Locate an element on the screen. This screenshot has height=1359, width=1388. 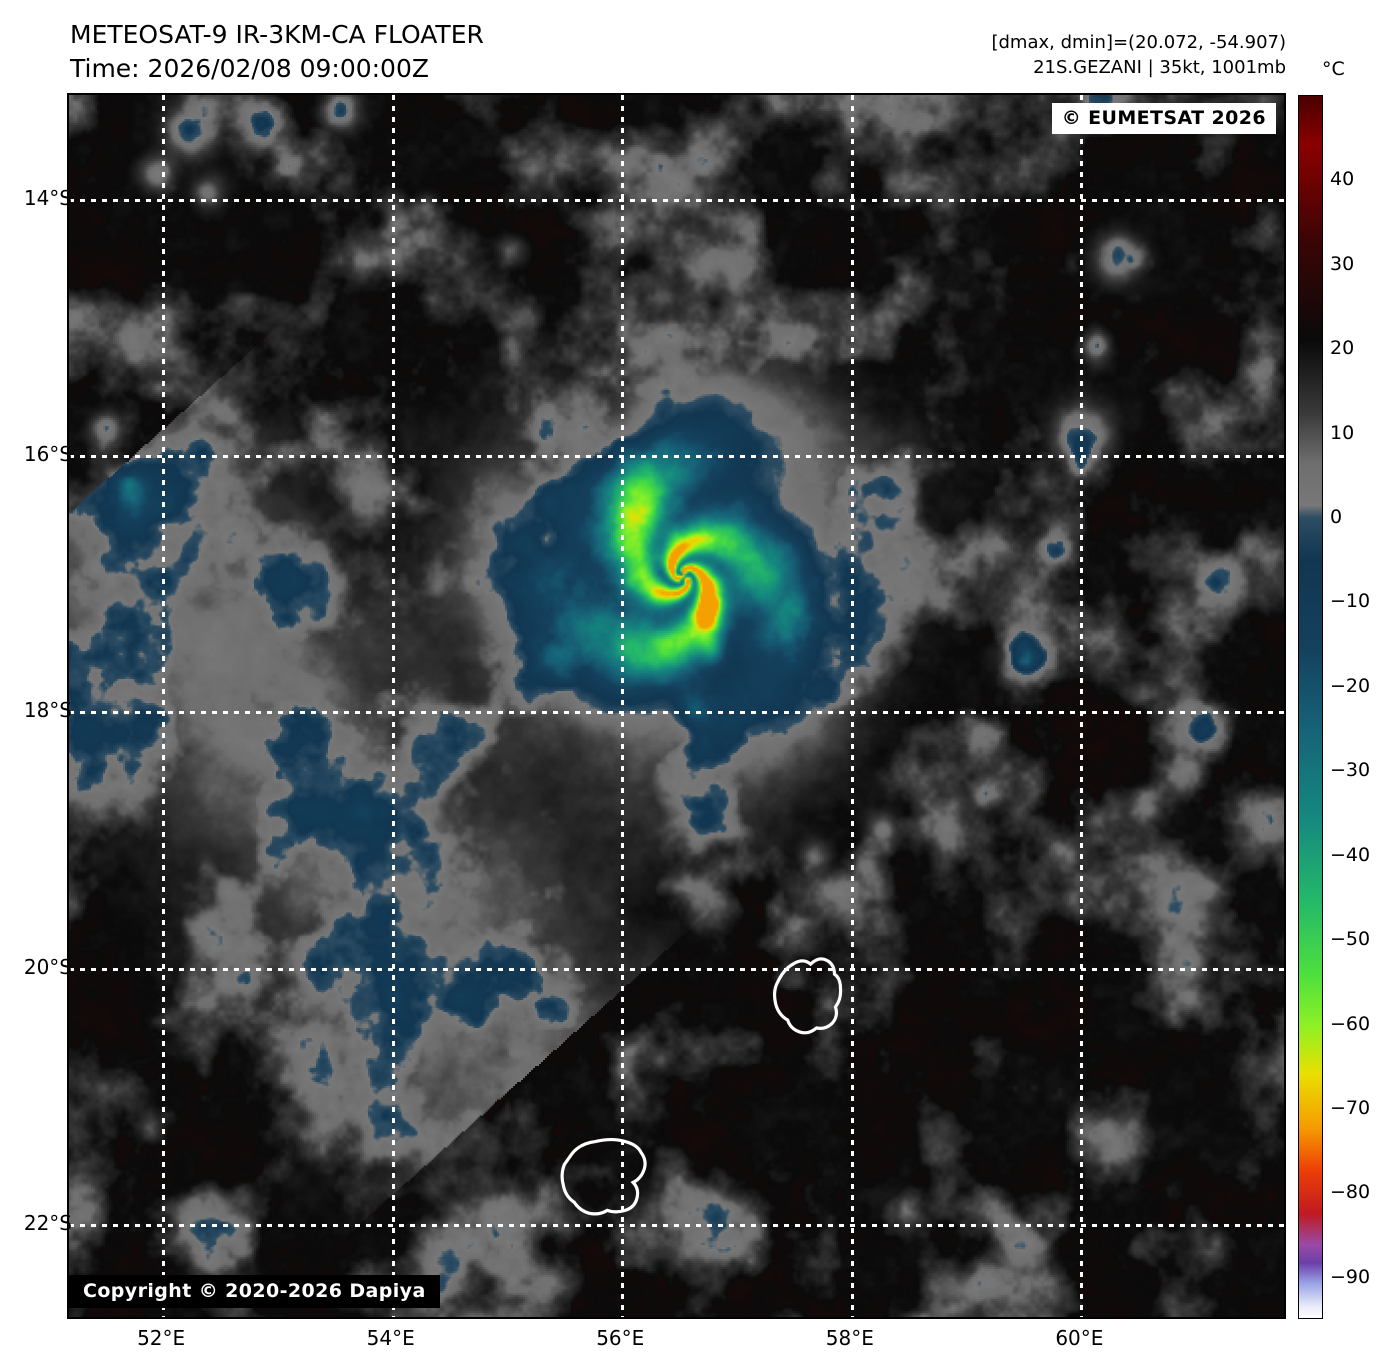
colorbar-gradient is located at coordinates (1310, 707).